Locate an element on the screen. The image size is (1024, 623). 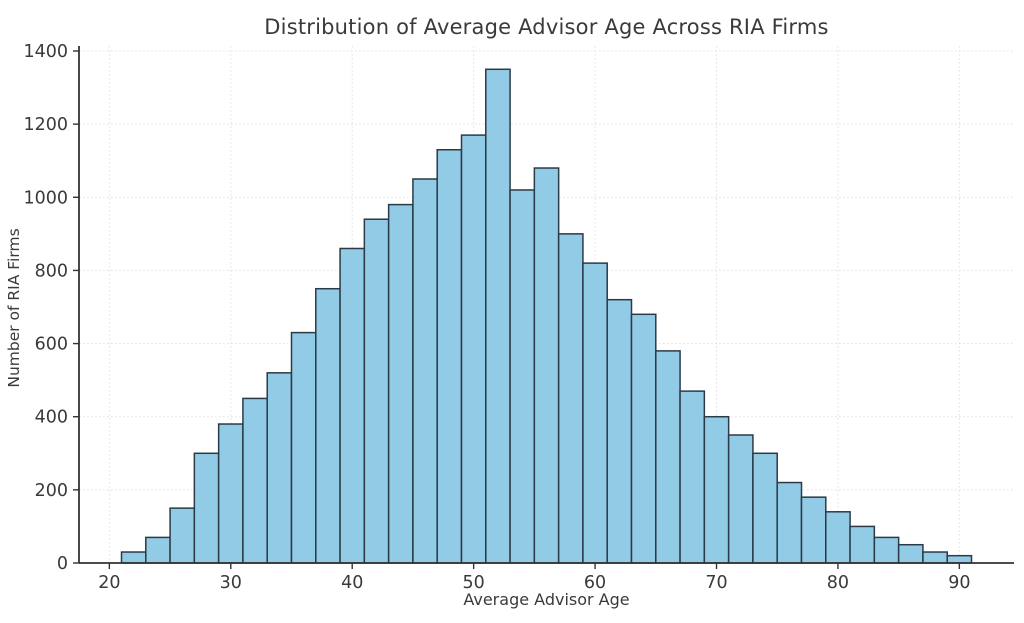
y-tick-label: 400 is located at coordinates (51, 418).